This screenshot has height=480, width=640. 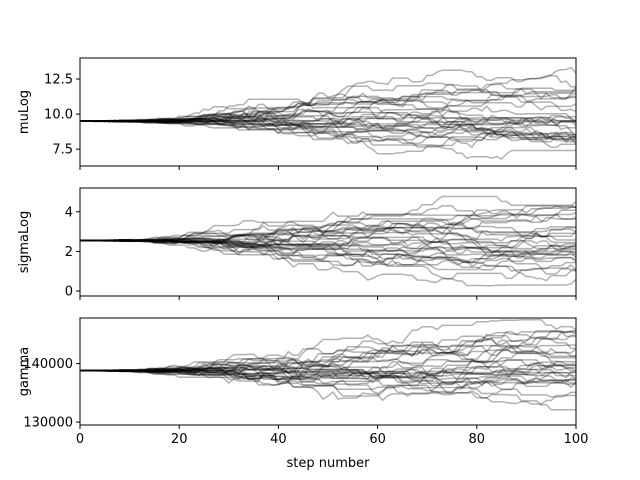 What do you see at coordinates (24, 372) in the screenshot?
I see `y-axis-label-gamma: gamma` at bounding box center [24, 372].